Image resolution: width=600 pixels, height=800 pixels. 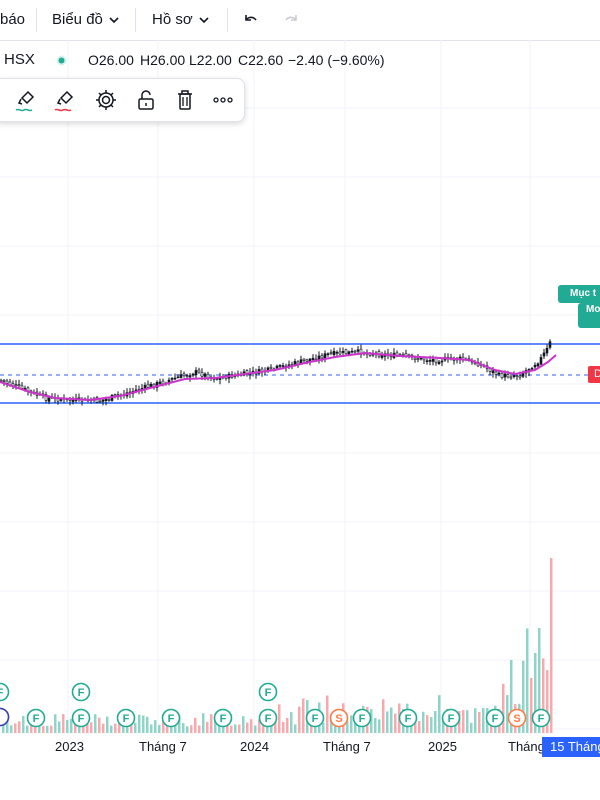 What do you see at coordinates (106, 100) in the screenshot?
I see `gear-icon` at bounding box center [106, 100].